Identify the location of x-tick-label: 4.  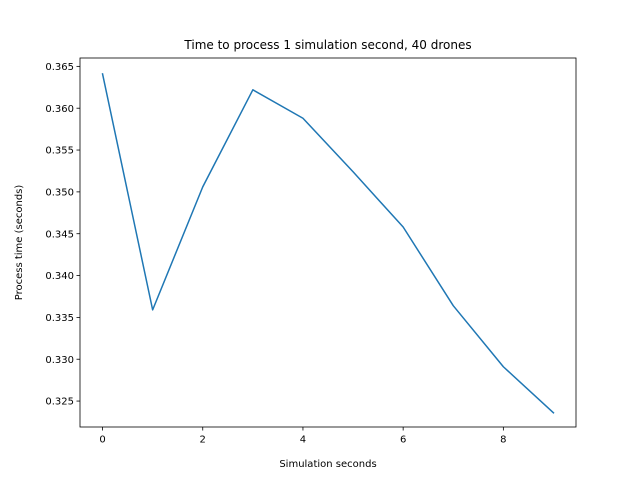
(303, 440).